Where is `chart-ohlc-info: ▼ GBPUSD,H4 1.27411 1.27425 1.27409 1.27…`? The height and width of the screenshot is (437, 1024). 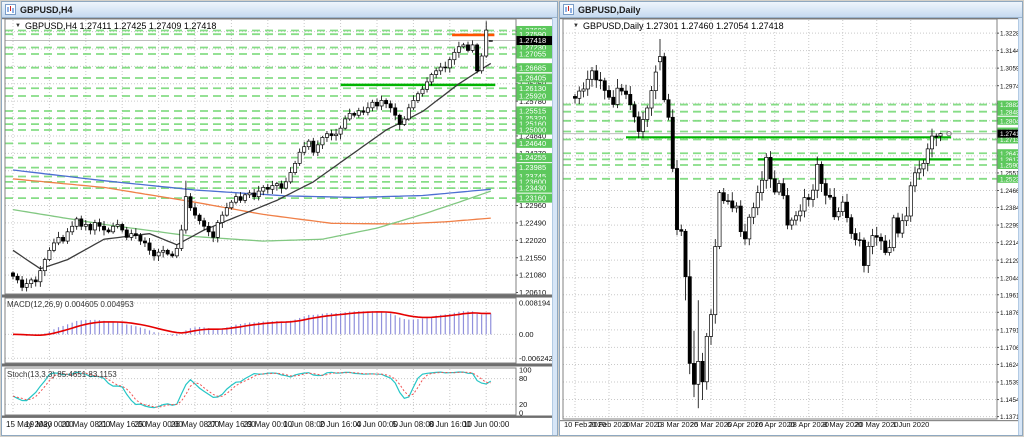 chart-ohlc-info: ▼ GBPUSD,H4 1.27411 1.27425 1.27409 1.27… is located at coordinates (115, 26).